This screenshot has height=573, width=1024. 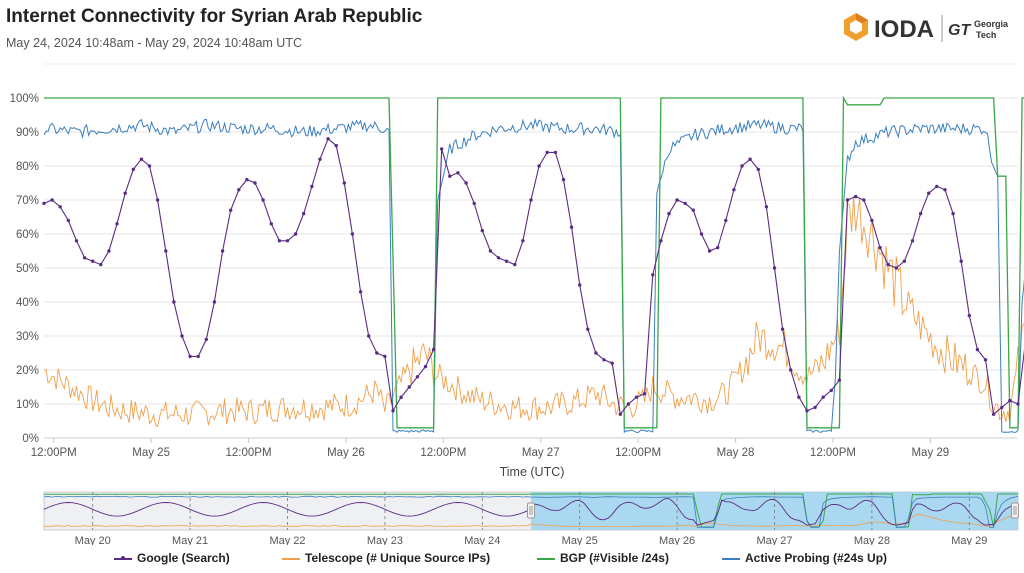 I want to click on x-tick-label: May 25, so click(x=151, y=453).